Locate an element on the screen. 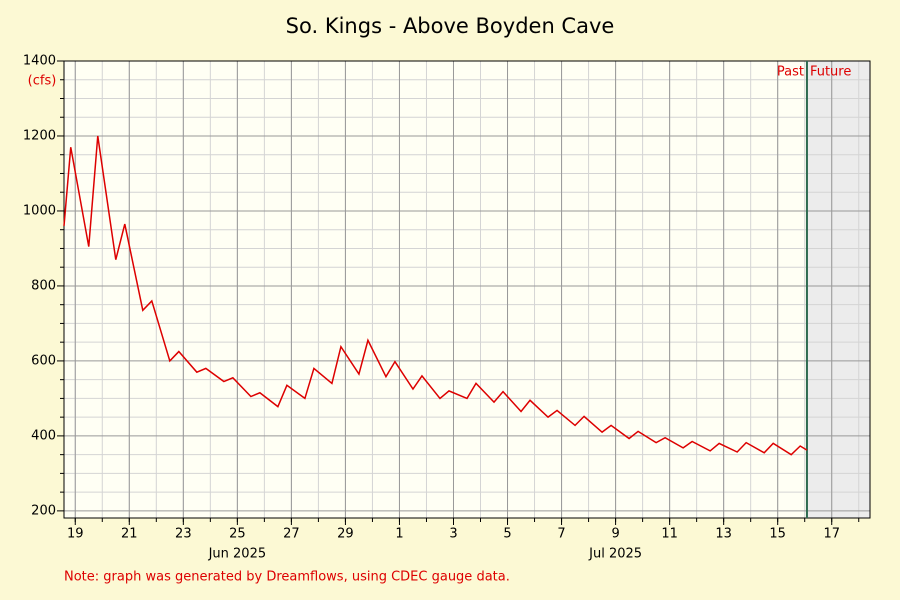  y-tick-label: 1400 is located at coordinates (39, 61).